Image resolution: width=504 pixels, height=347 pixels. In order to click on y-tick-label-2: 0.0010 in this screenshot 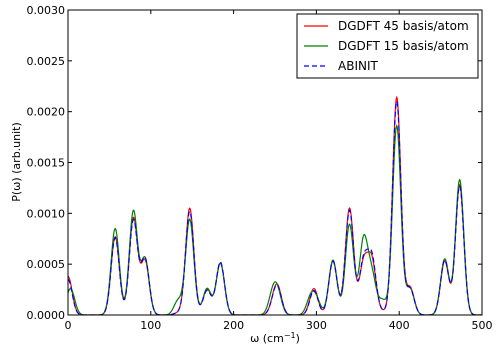, I will do `click(46, 213)`.